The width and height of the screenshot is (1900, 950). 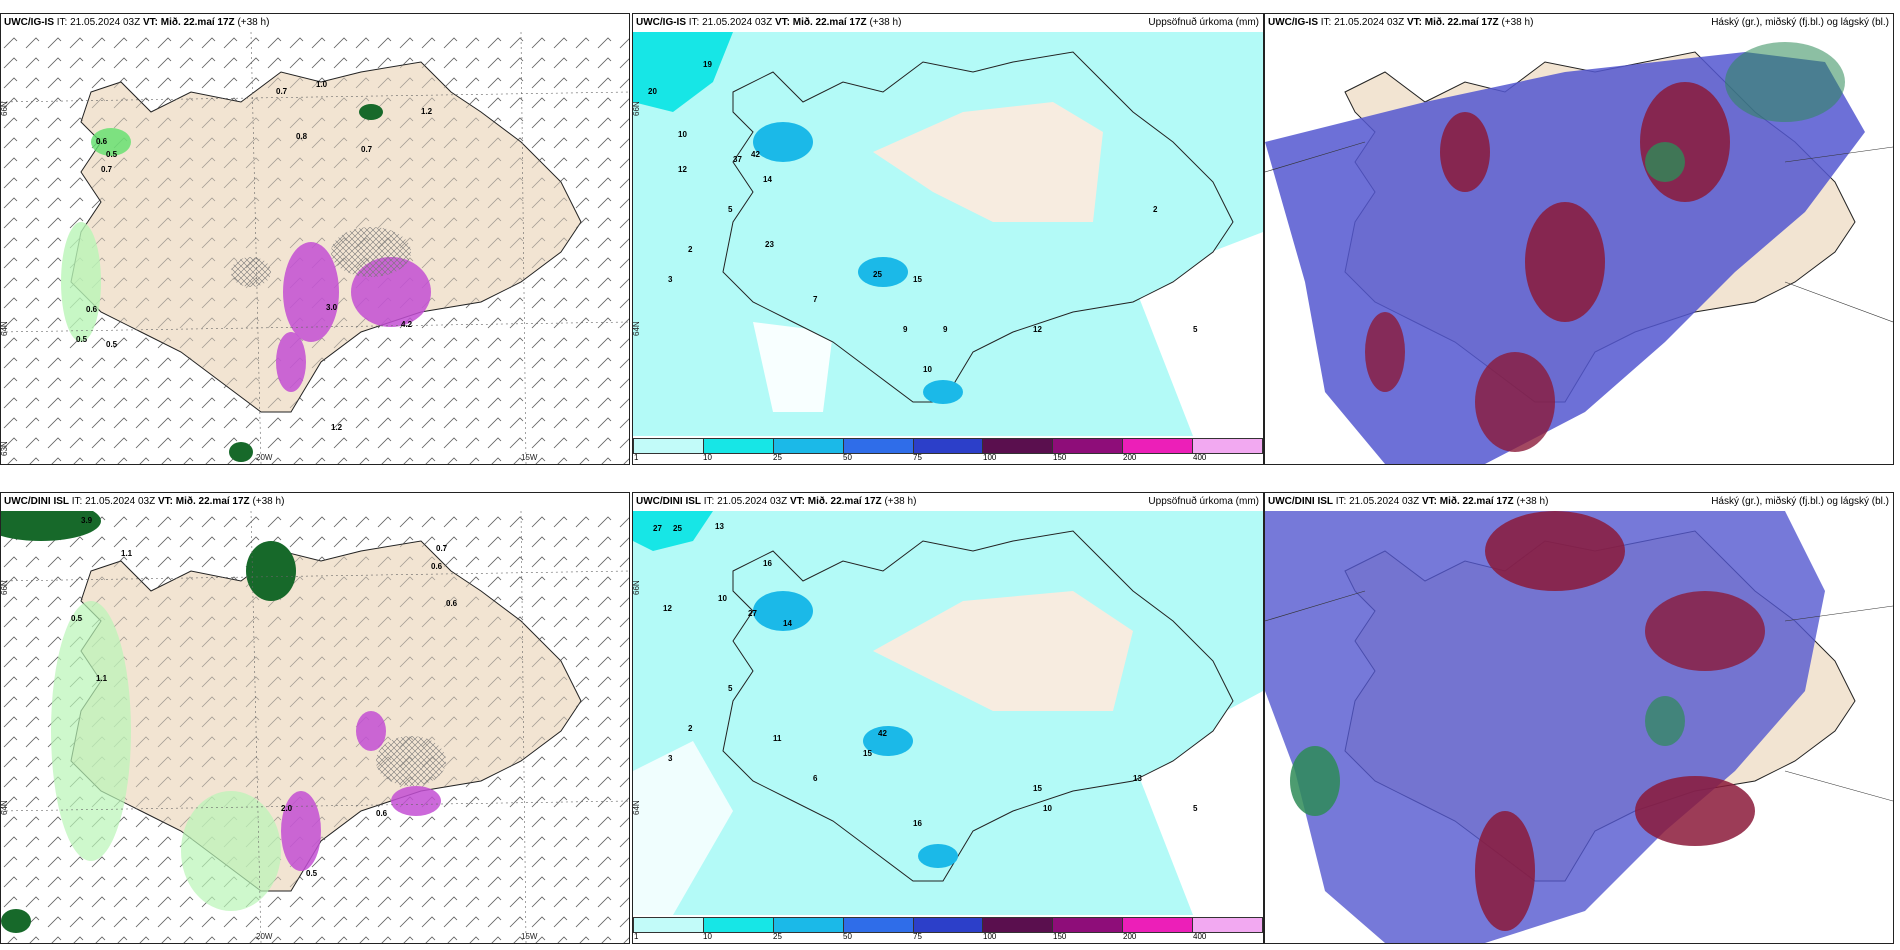 I want to click on legend-tick: 25, so click(x=777, y=936).